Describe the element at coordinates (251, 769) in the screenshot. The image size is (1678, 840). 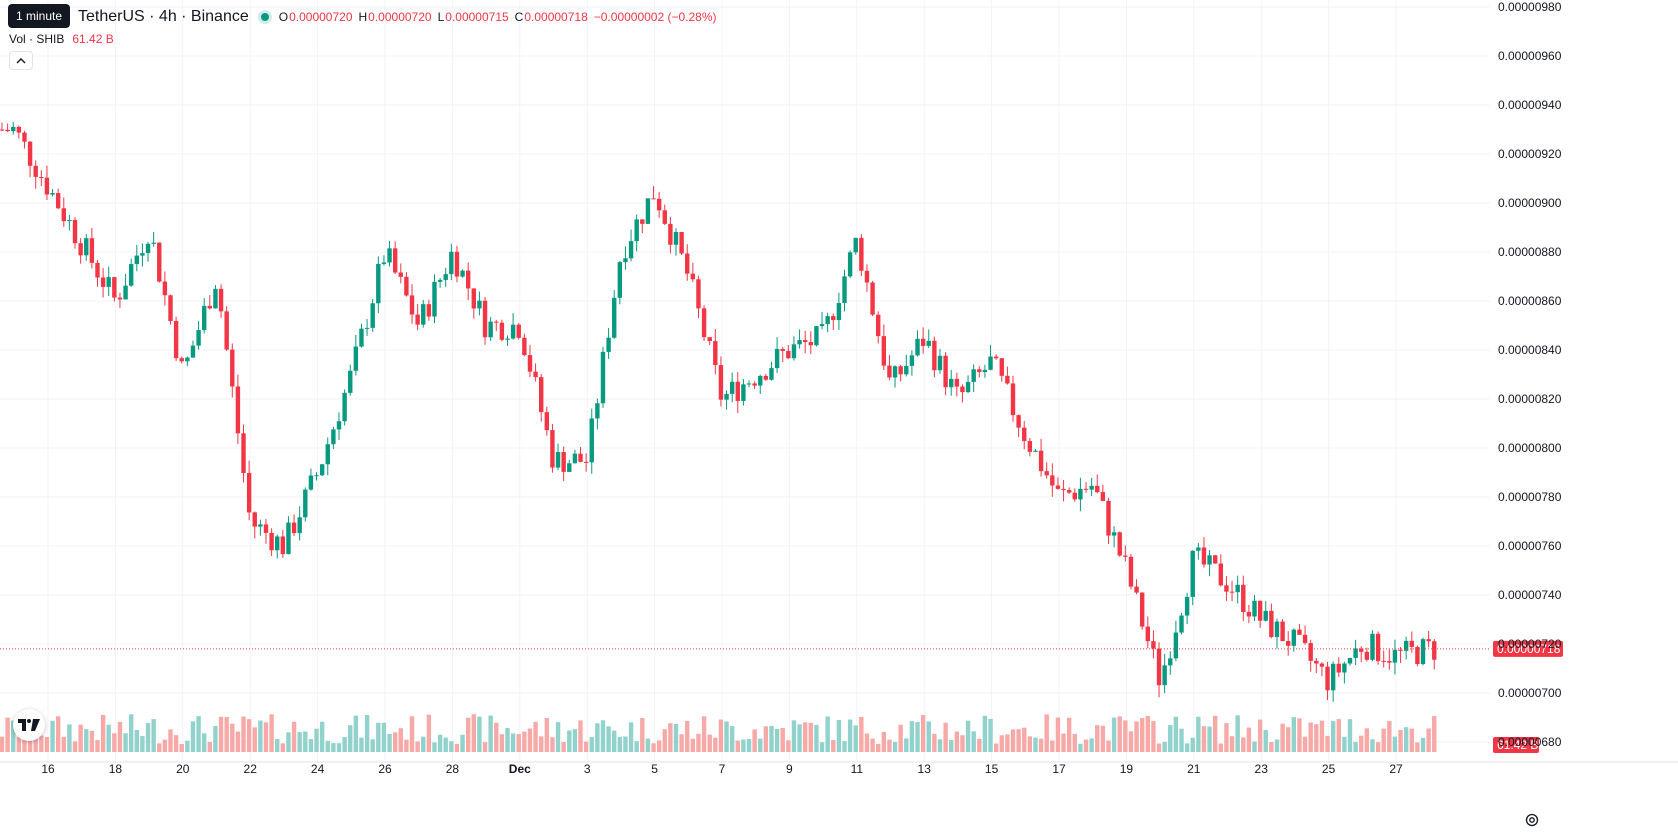
I see `time-tick-label: 22` at that location.